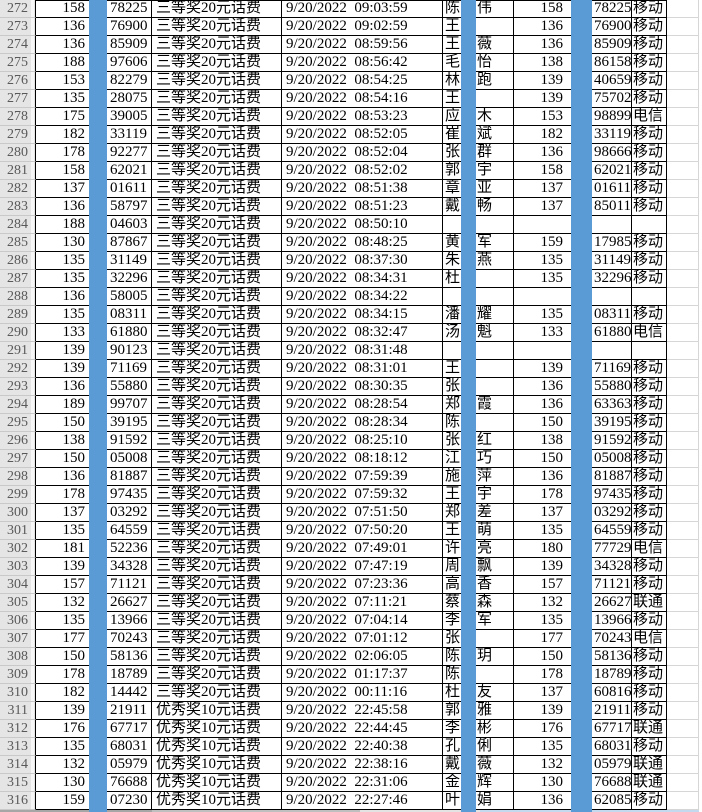  Describe the element at coordinates (18, 603) in the screenshot. I see `row-header-cell: 305` at that location.